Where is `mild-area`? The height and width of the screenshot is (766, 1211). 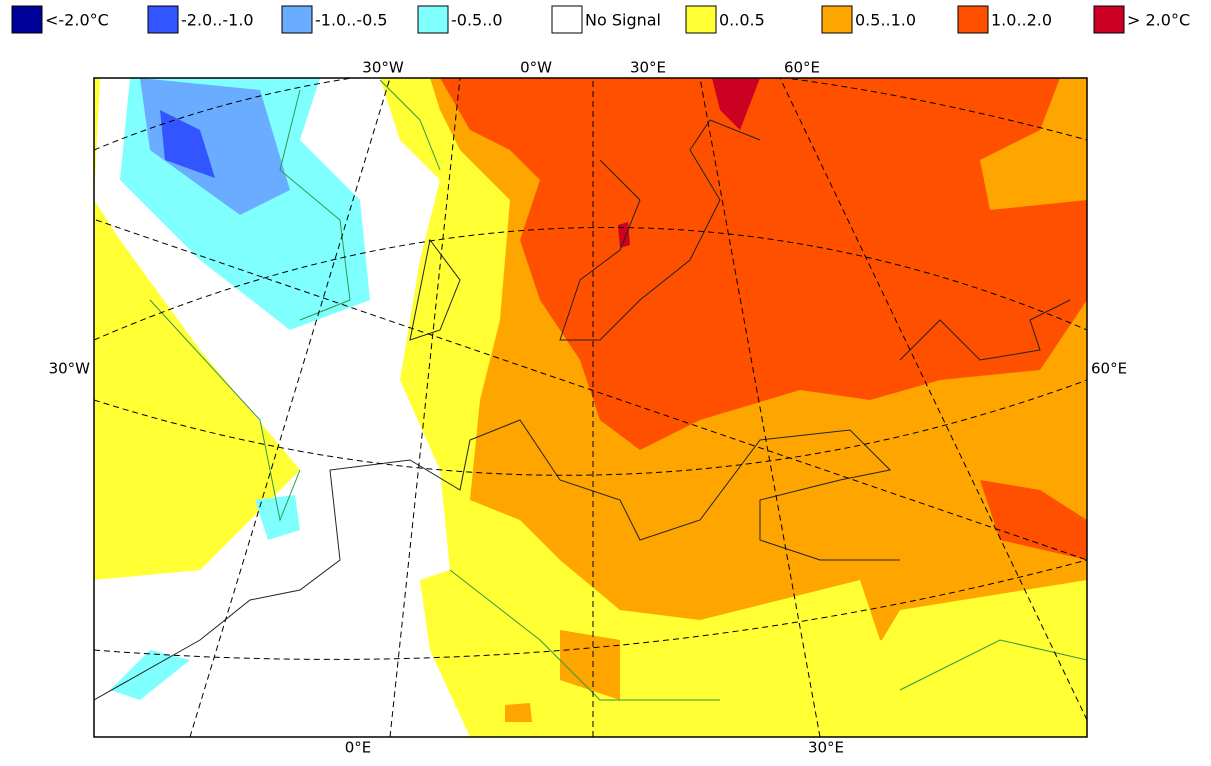 mild-area is located at coordinates (893, 658).